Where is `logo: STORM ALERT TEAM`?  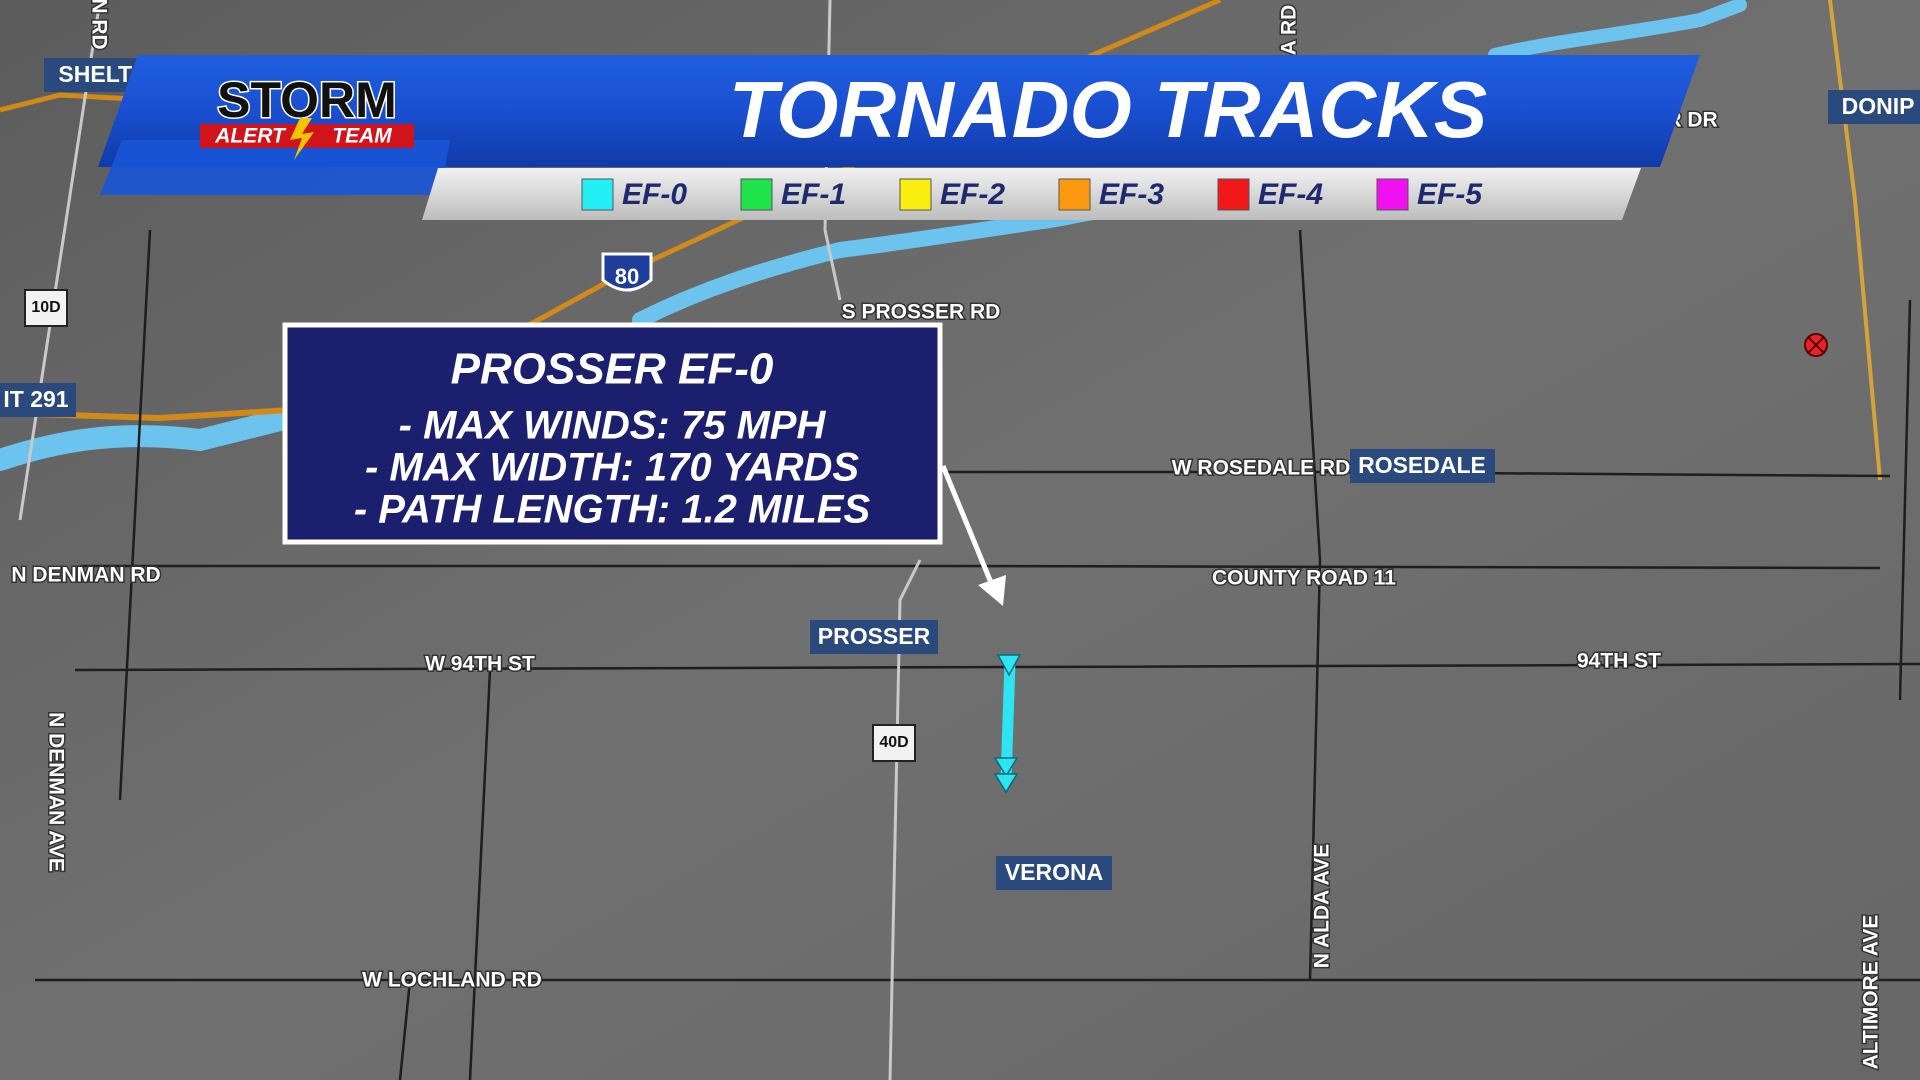 logo: STORM ALERT TEAM is located at coordinates (307, 115).